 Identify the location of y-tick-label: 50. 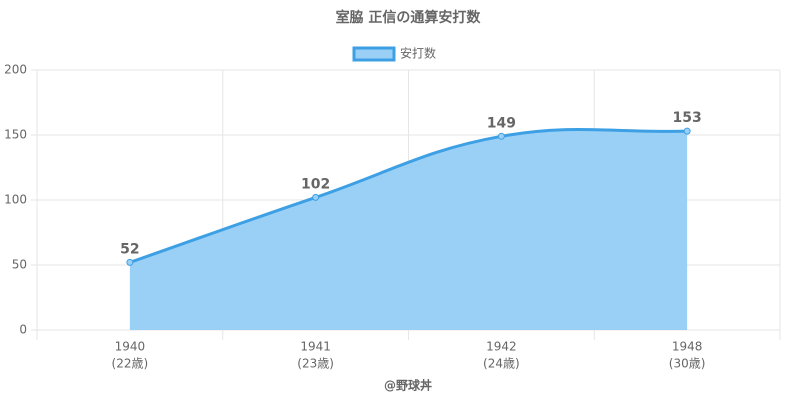
(19, 265).